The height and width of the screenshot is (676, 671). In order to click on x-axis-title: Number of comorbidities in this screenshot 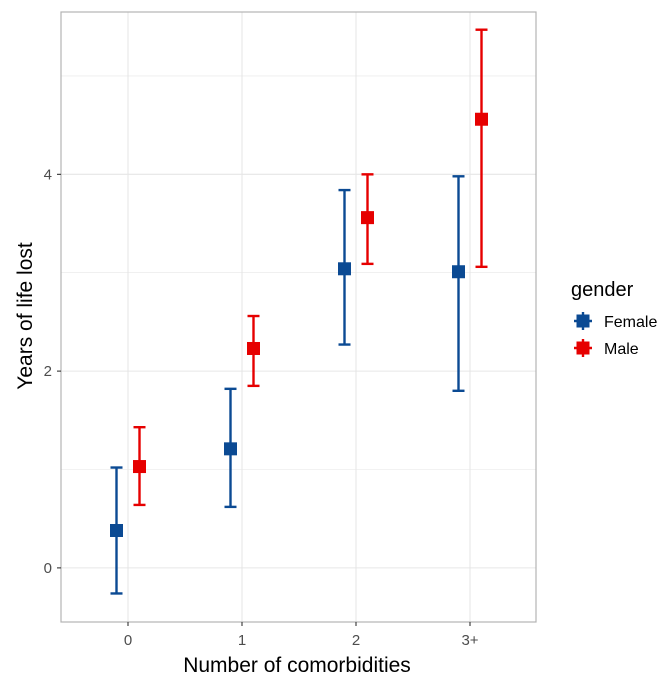, I will do `click(297, 665)`.